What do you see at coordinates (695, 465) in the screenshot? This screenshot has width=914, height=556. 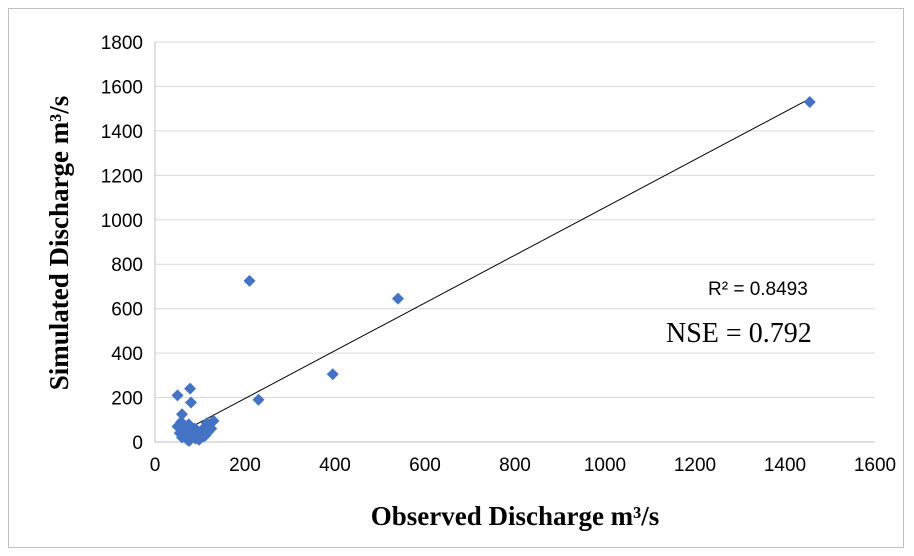 I see `x-tick-label-6: 1200` at bounding box center [695, 465].